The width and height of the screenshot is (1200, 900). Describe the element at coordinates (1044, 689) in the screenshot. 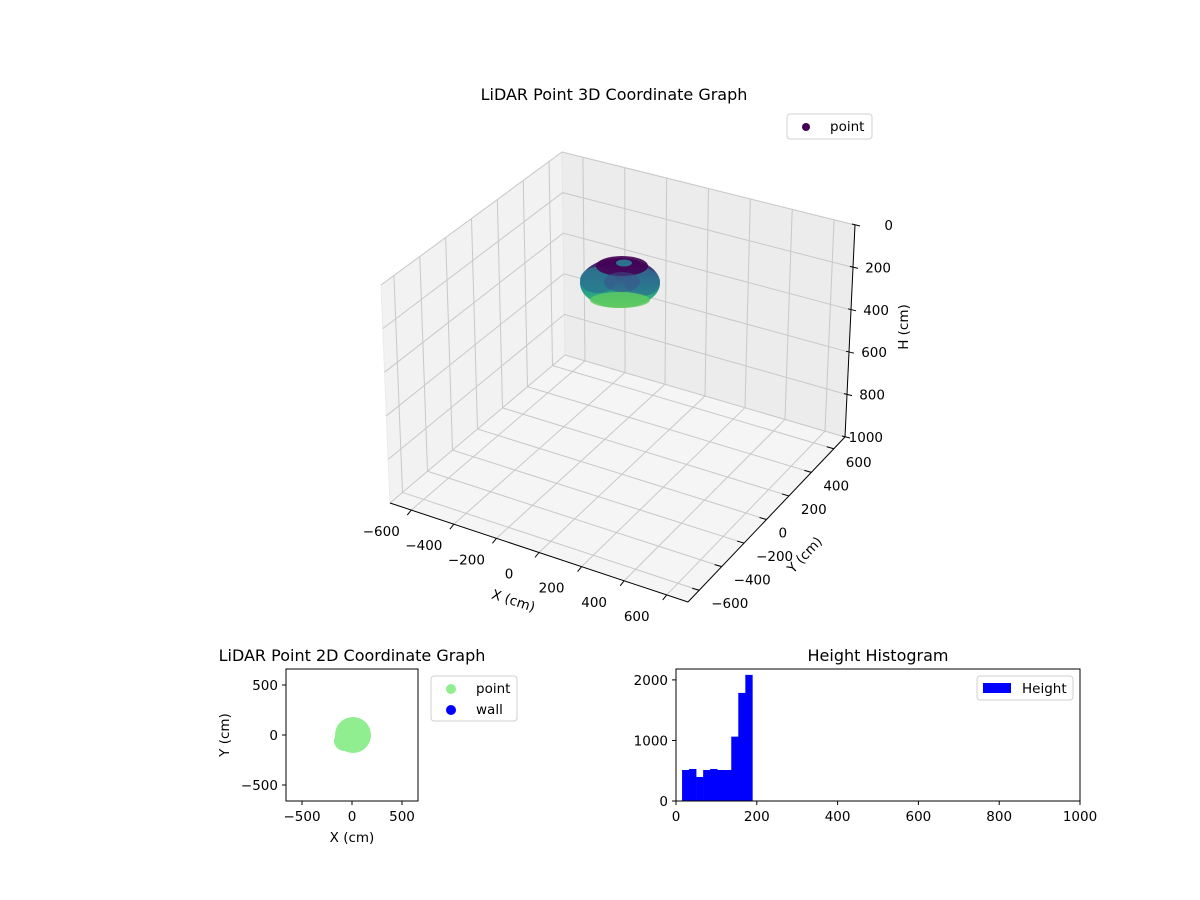

I see `legend-histogram-label: Height` at that location.